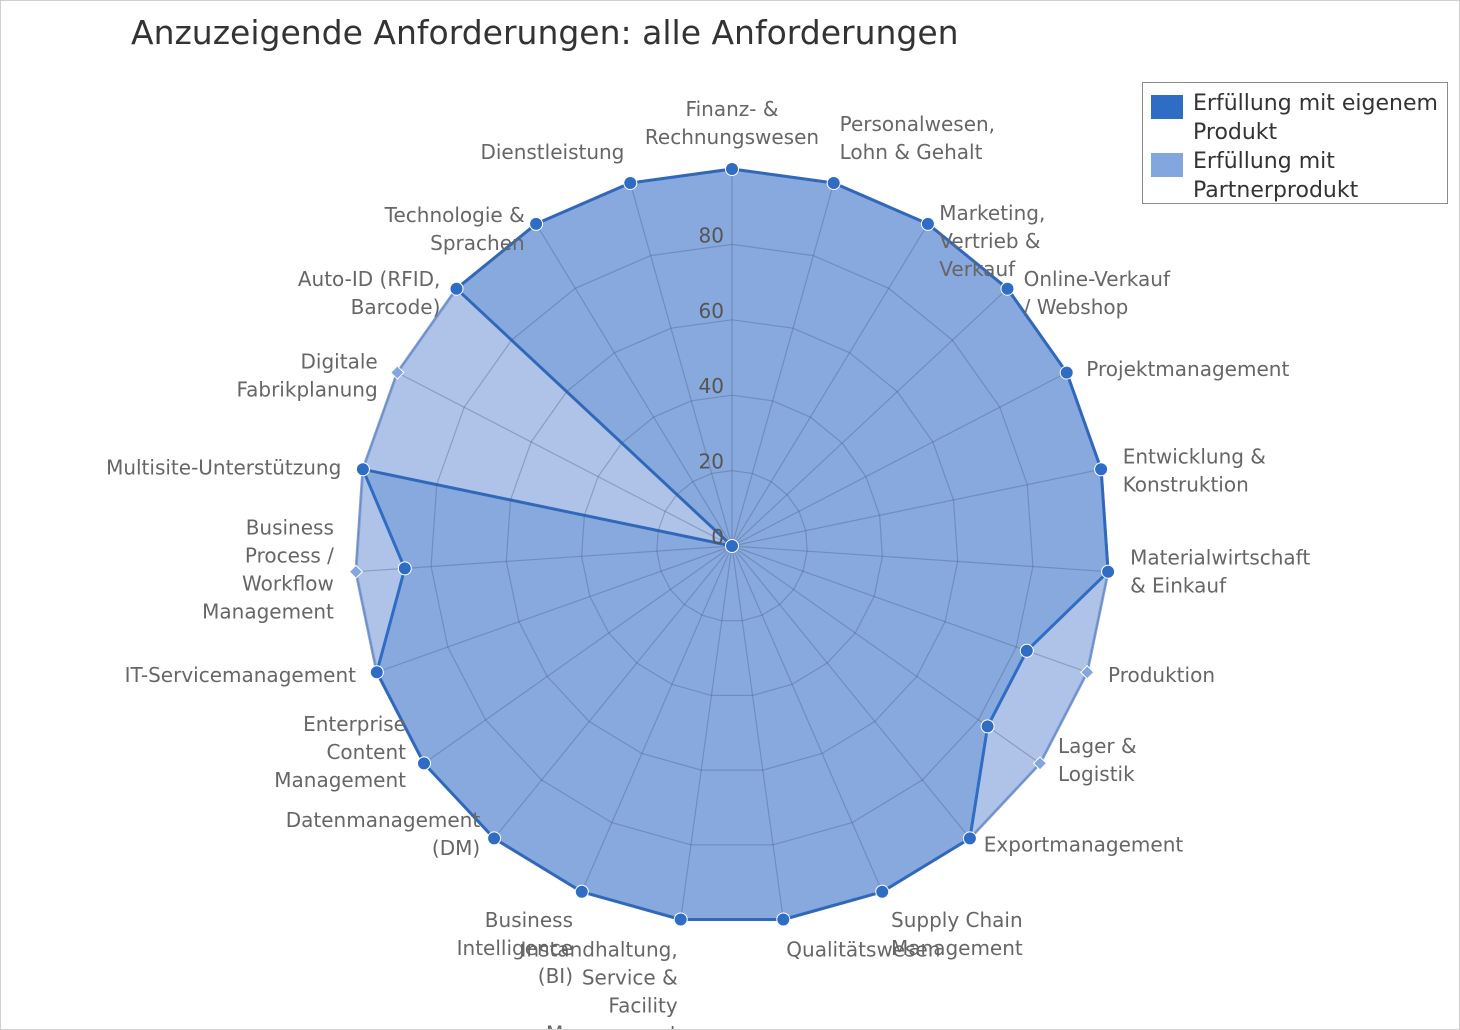 Image resolution: width=1460 pixels, height=1030 pixels. Describe the element at coordinates (268, 569) in the screenshot. I see `category-label: Business Process / Workflow Management` at that location.